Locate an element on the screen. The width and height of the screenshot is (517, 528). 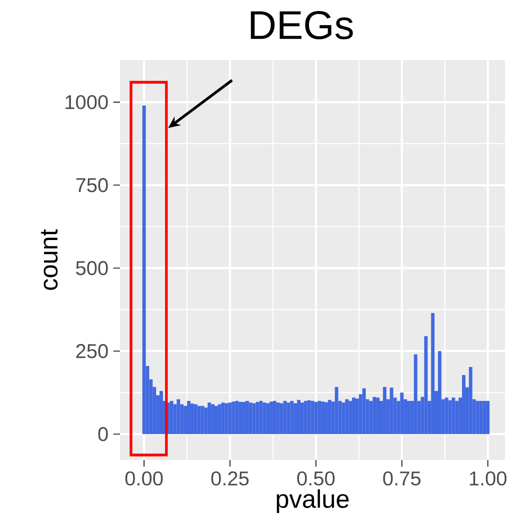
y-tick-label: 1000 is located at coordinates (87, 102).